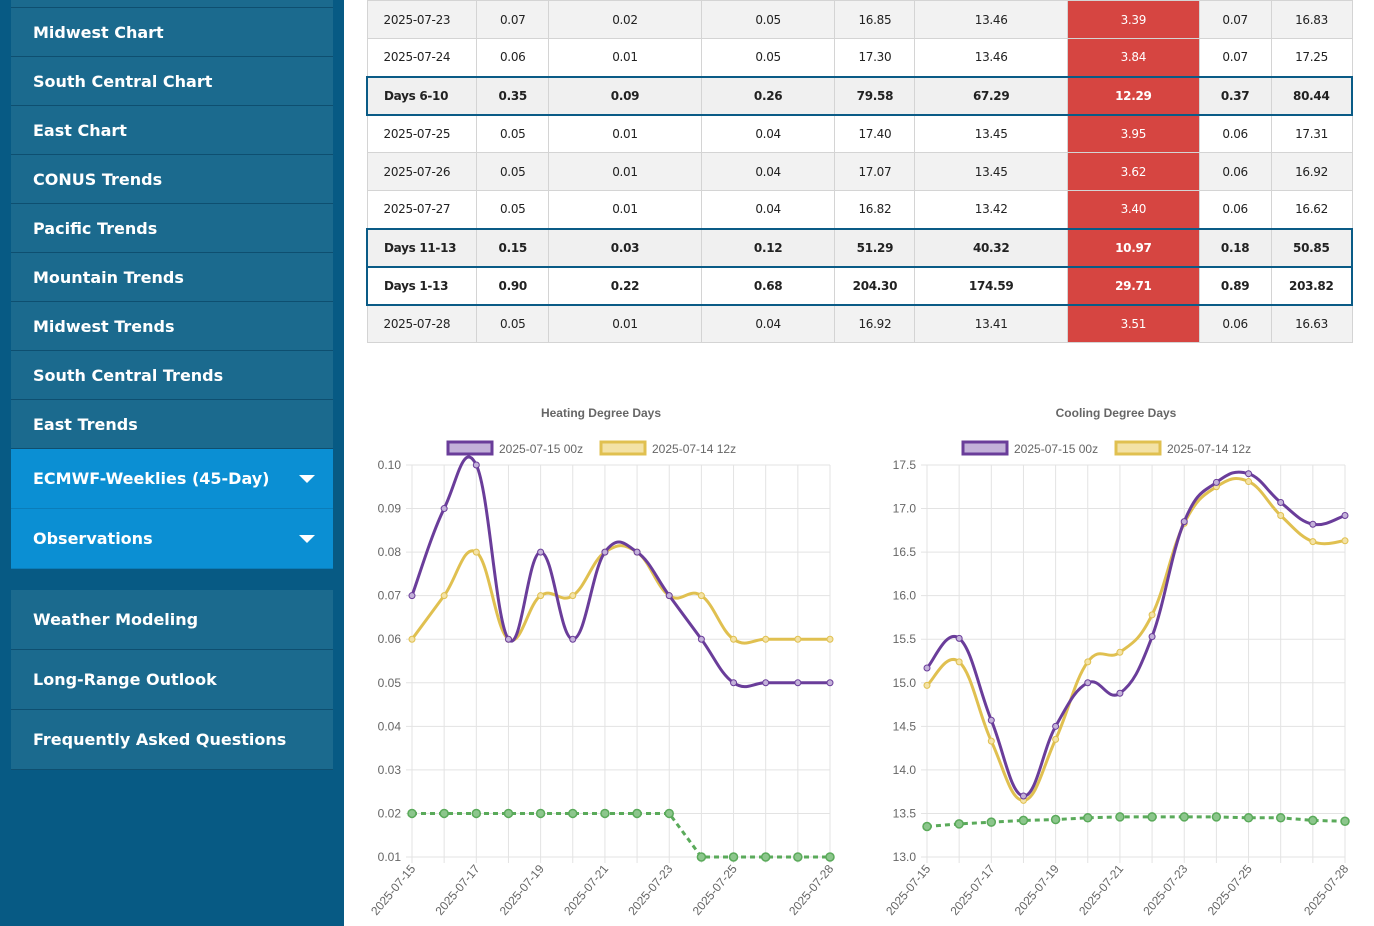  I want to click on sidebar-item-ecmwf-weeklies: ECMWF-Weeklies (45-Day), so click(172, 479).